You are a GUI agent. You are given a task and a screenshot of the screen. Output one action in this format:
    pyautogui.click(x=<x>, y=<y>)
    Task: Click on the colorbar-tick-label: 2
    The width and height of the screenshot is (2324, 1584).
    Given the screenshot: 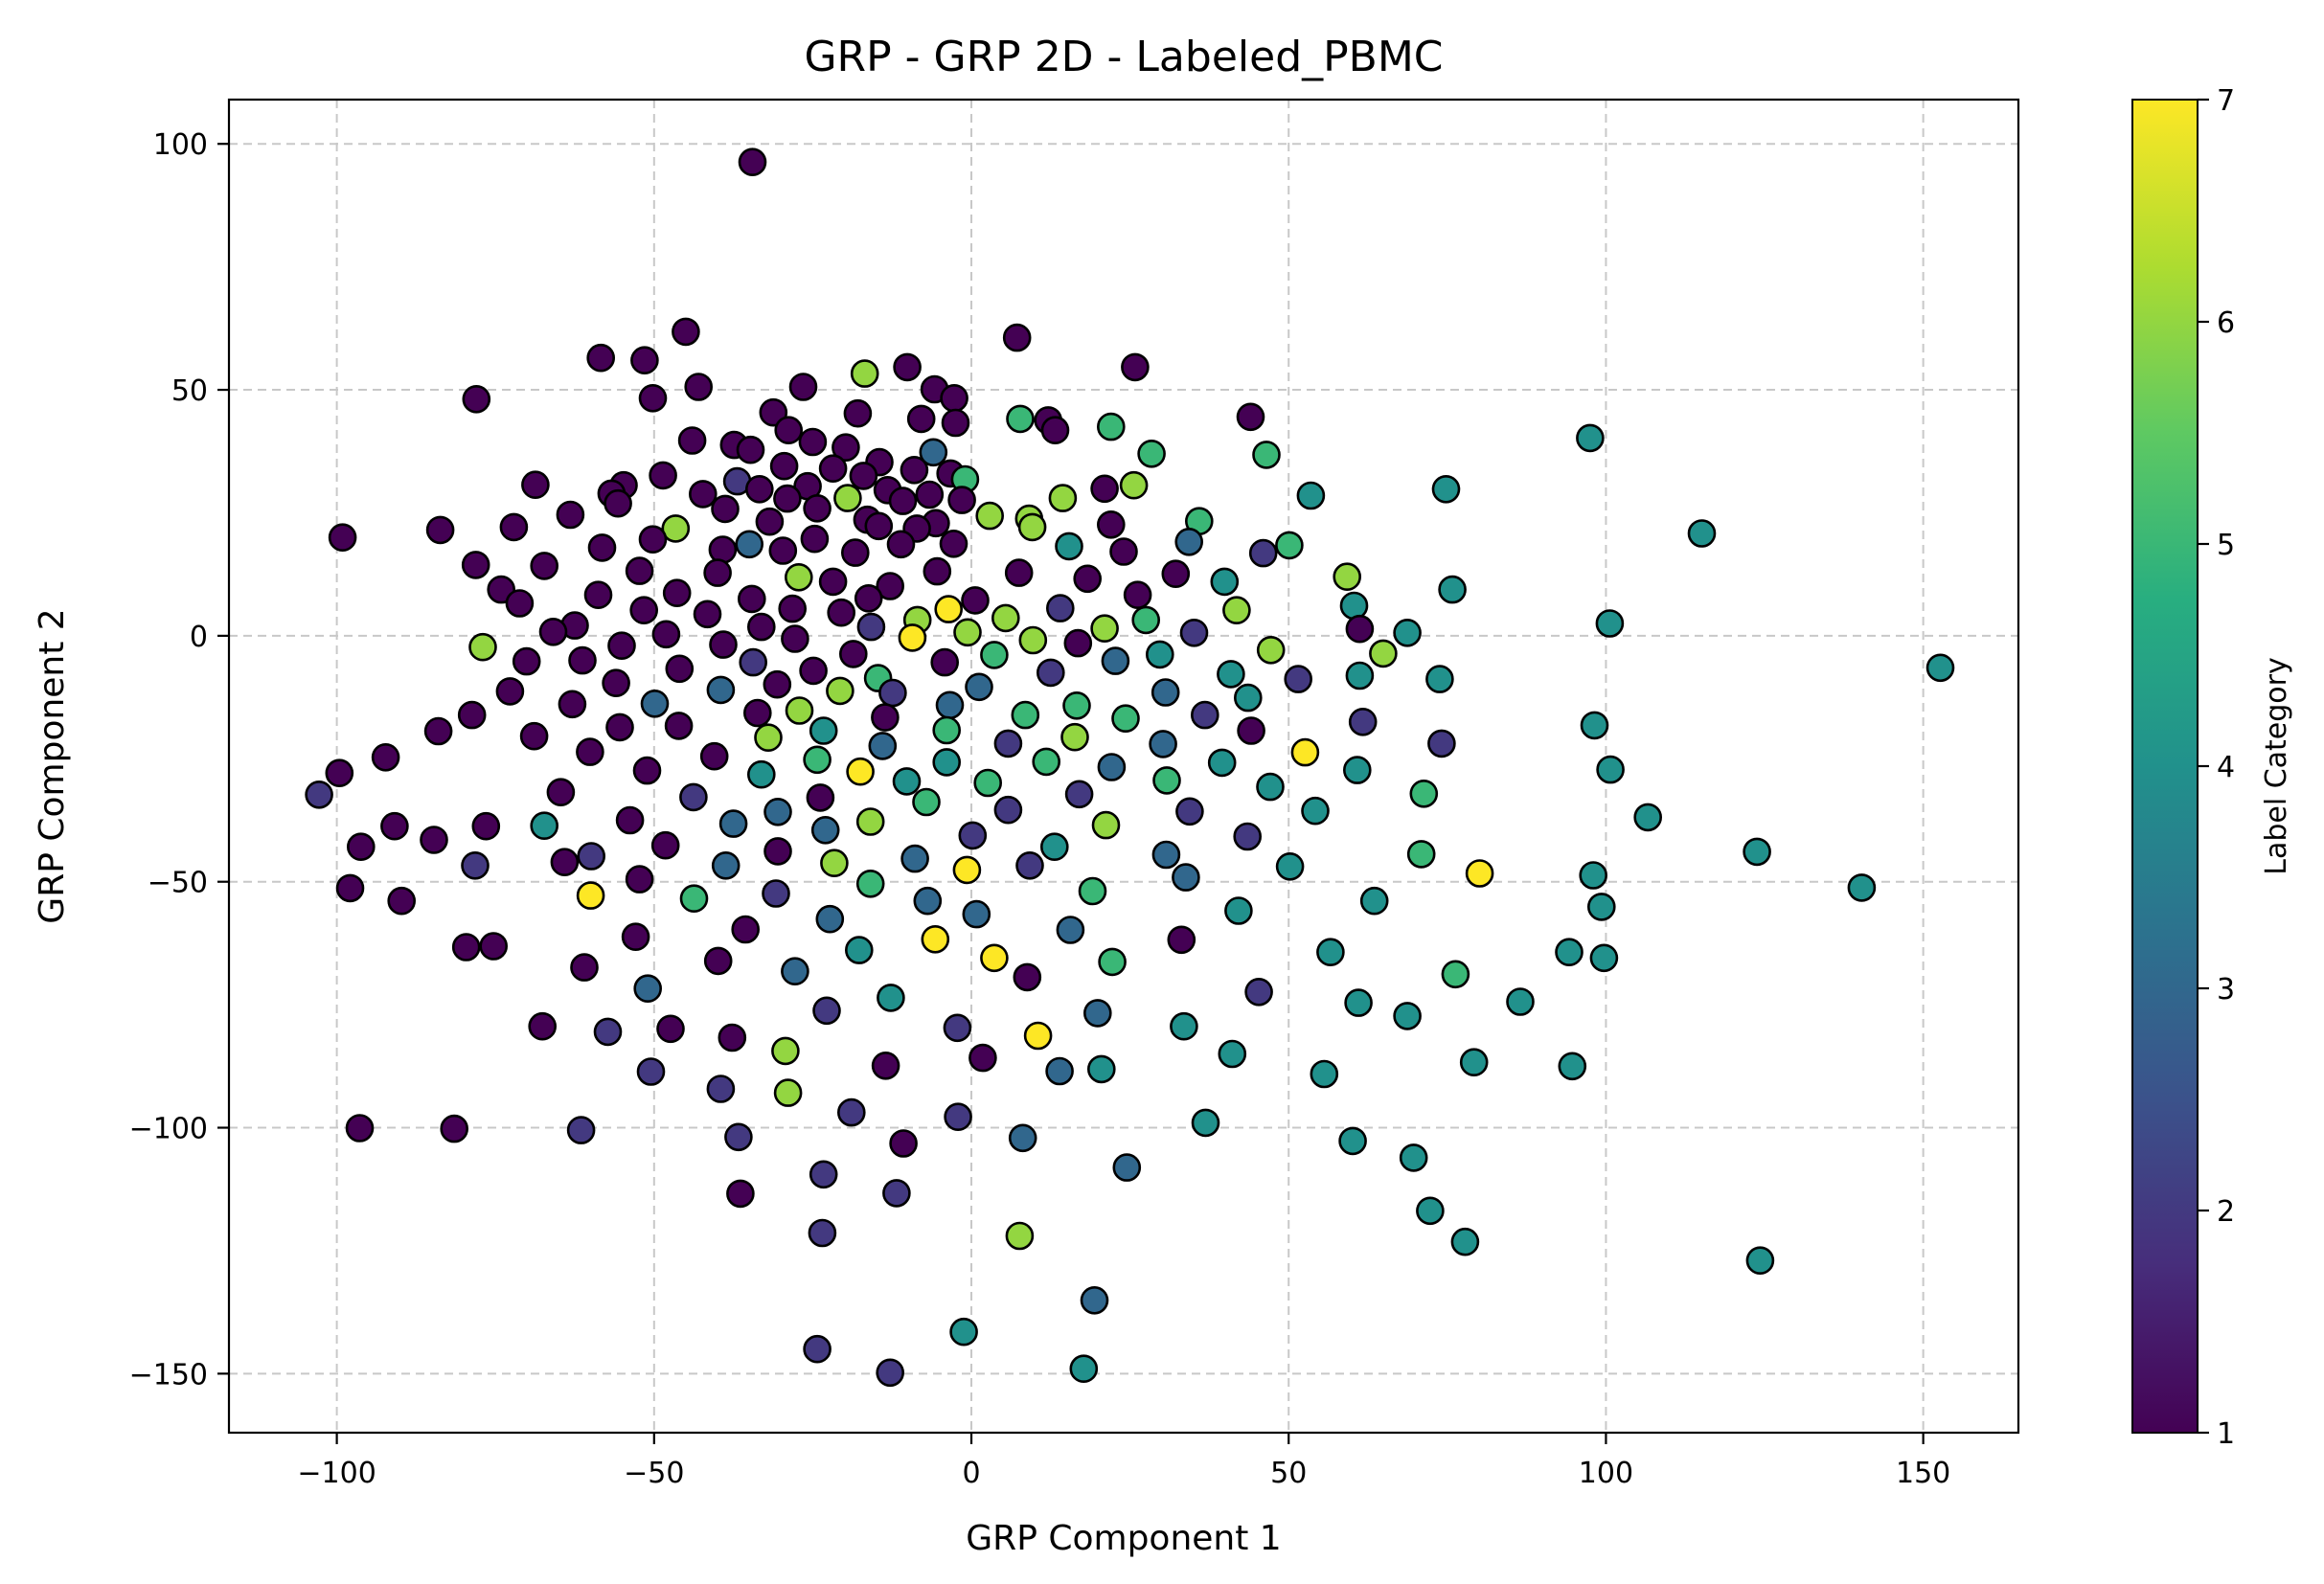 What is the action you would take?
    pyautogui.click(x=2226, y=1212)
    